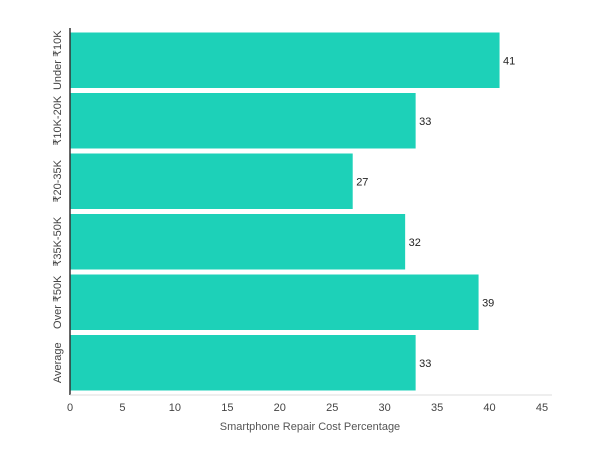 The image size is (600, 450). What do you see at coordinates (425, 122) in the screenshot?
I see `data-label-1: 33` at bounding box center [425, 122].